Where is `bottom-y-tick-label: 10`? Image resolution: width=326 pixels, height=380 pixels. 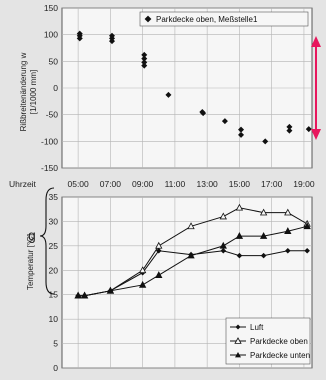
bottom-y-tick-label: 10 is located at coordinates (54, 319).